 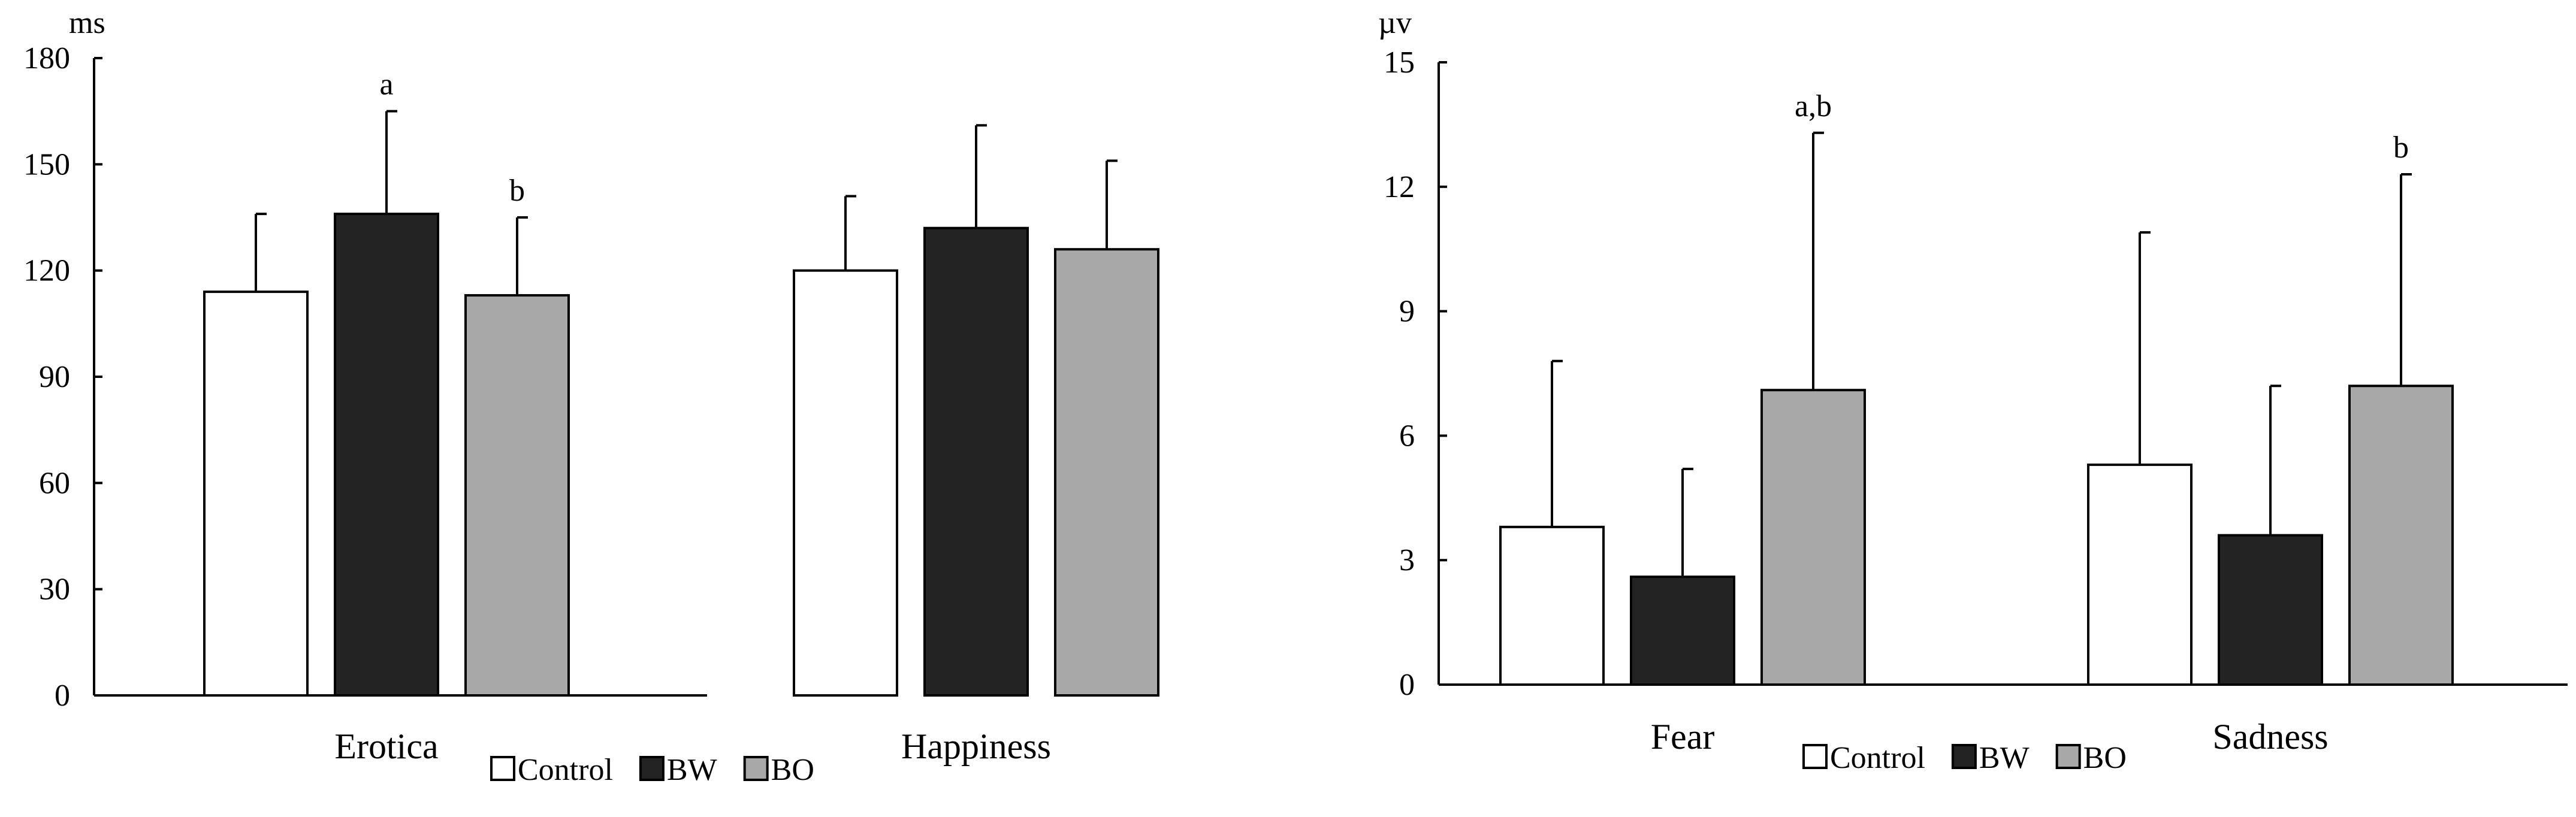 What do you see at coordinates (1683, 737) in the screenshot?
I see `x-category-label: Fear` at bounding box center [1683, 737].